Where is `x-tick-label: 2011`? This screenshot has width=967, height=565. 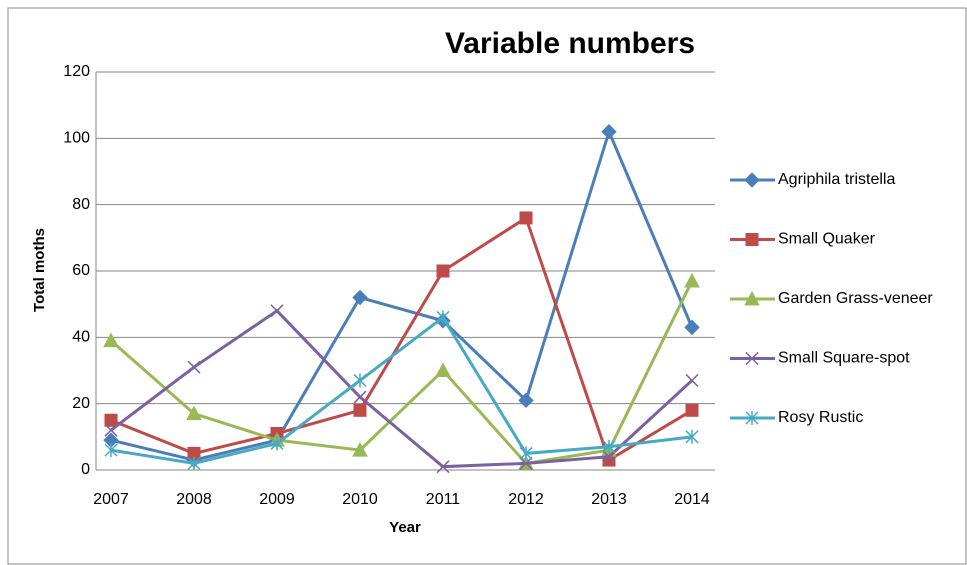 x-tick-label: 2011 is located at coordinates (443, 499).